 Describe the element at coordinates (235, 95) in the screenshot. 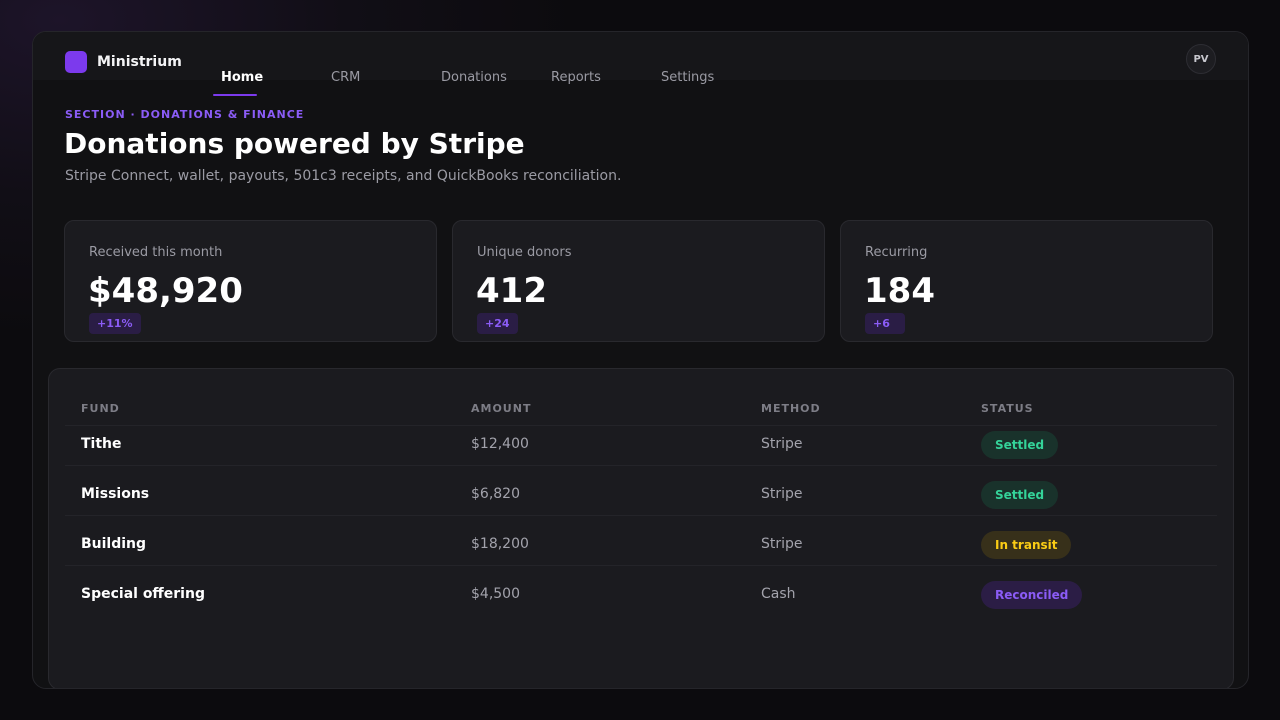

I see `active-tab-indicator` at that location.